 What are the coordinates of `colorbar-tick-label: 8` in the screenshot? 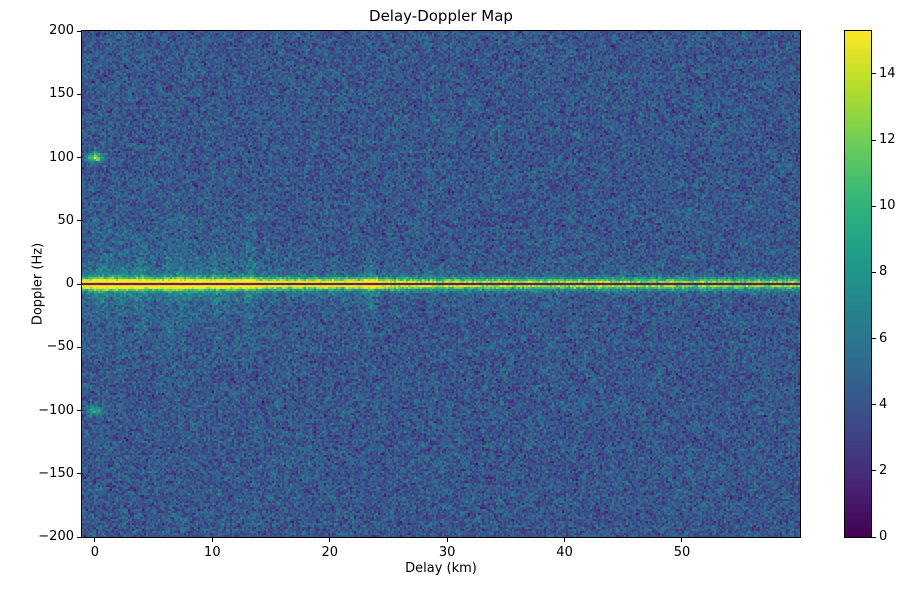 It's located at (883, 272).